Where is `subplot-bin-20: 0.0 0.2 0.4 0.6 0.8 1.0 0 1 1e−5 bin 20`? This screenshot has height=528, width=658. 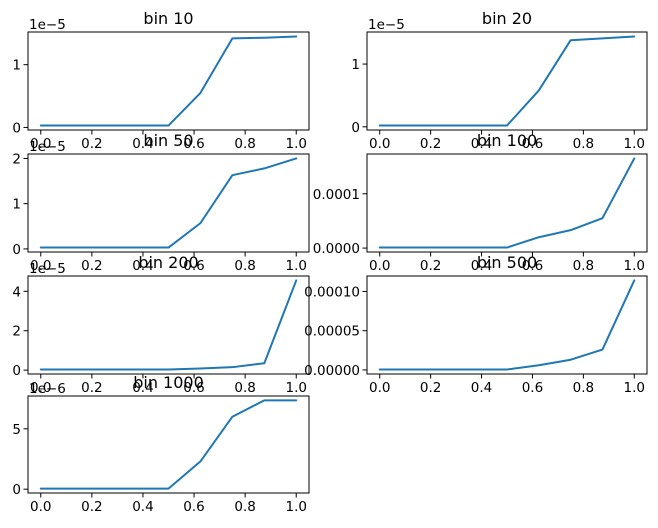 subplot-bin-20: 0.0 0.2 0.4 0.6 0.8 1.0 0 1 1e−5 bin 20 is located at coordinates (499, 80).